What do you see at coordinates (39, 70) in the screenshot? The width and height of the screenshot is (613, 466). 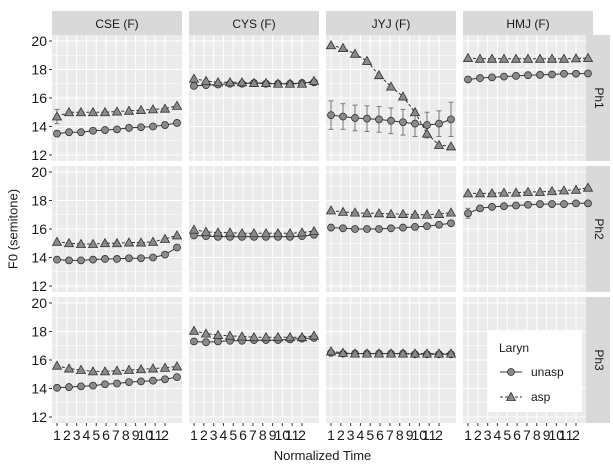 I see `y-tick-label: 18` at bounding box center [39, 70].